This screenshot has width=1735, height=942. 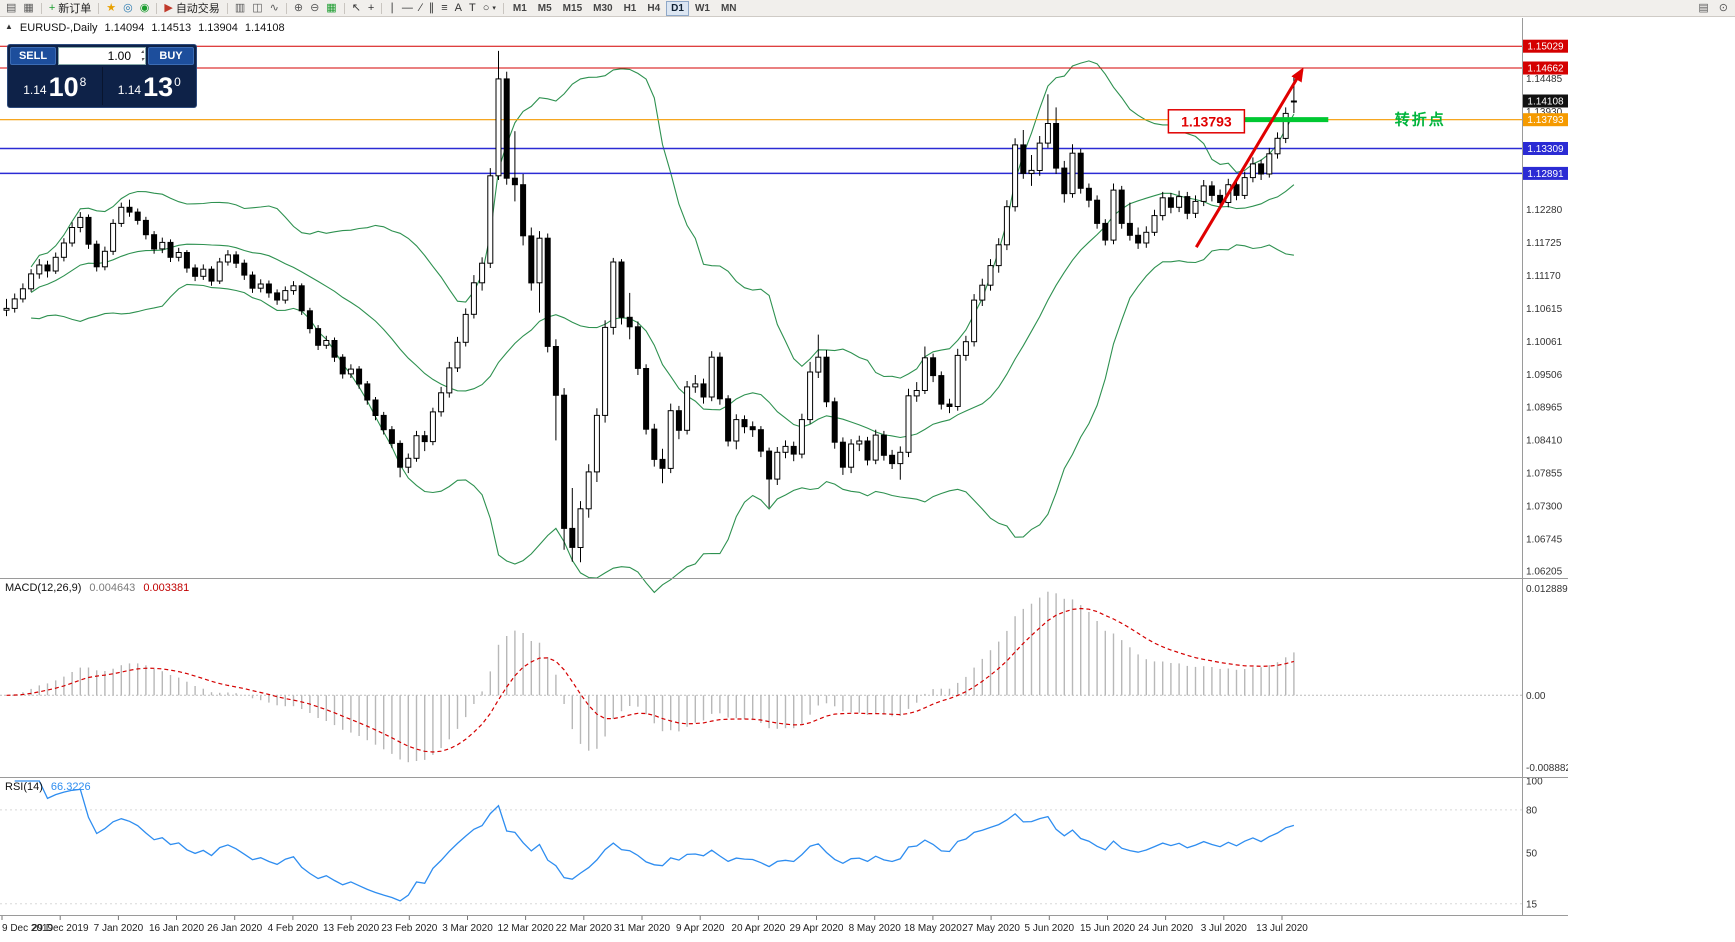 I want to click on price-axis-label: 1.07855, so click(x=1544, y=473).